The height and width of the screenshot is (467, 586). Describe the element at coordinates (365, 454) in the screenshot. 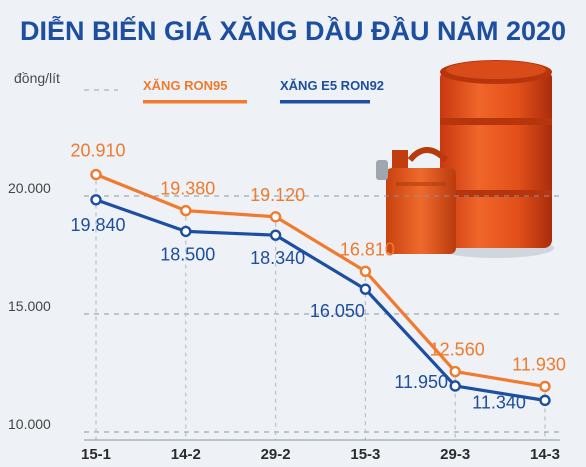

I see `x-tick-label: 15-3` at that location.